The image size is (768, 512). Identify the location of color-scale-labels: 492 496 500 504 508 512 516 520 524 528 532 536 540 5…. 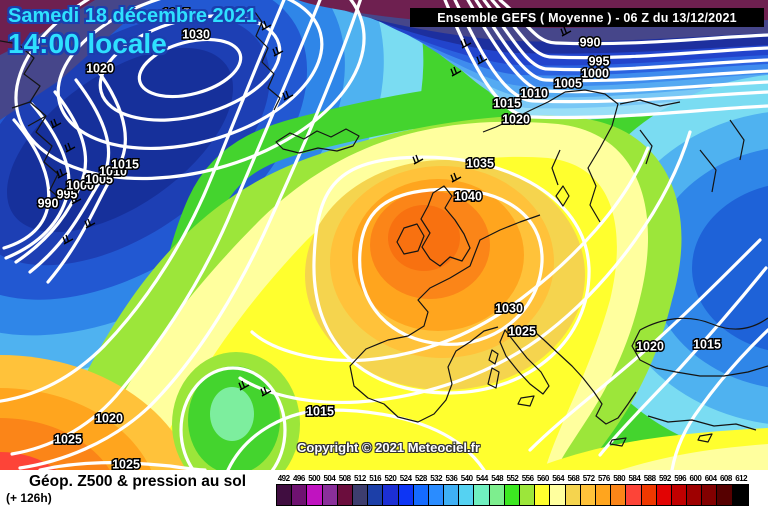
(512, 478).